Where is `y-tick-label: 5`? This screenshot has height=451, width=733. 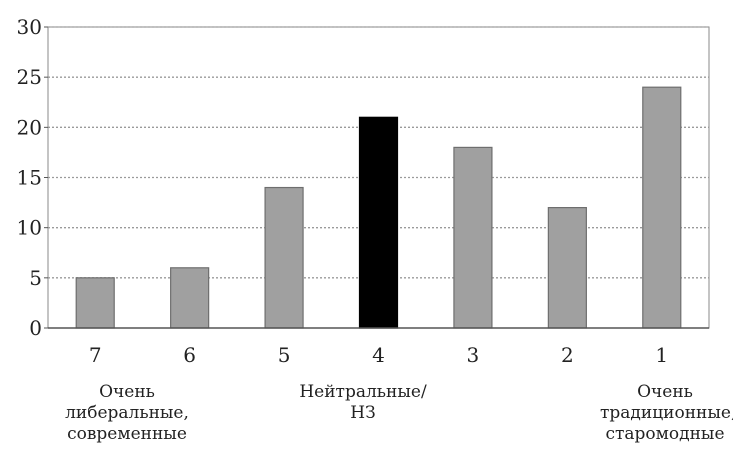 y-tick-label: 5 is located at coordinates (35, 278).